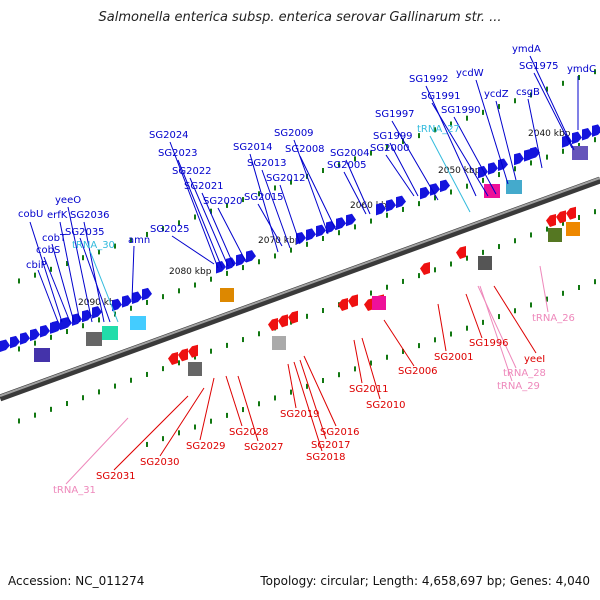  I want to click on gene-label-cobT: cobT, so click(54, 238).